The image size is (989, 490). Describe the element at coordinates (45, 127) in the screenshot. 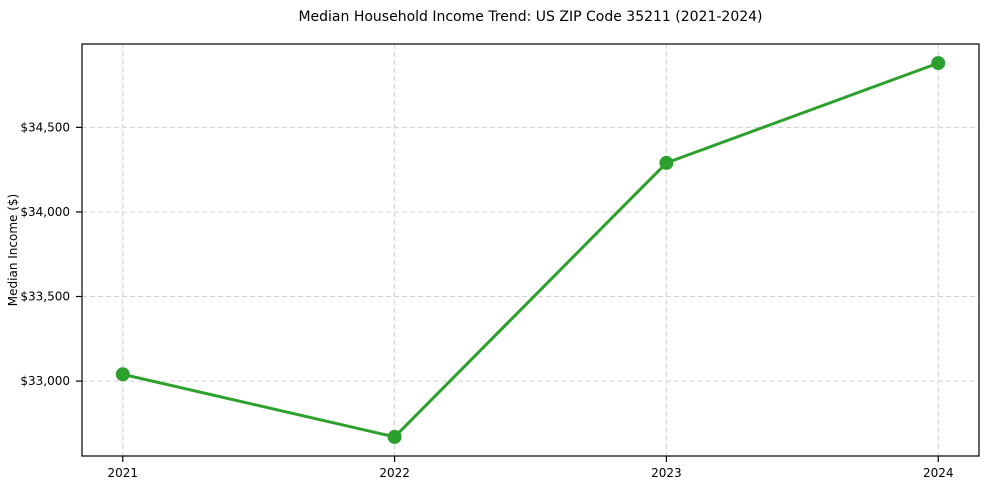

I see `y-tick-label: $34,500` at that location.